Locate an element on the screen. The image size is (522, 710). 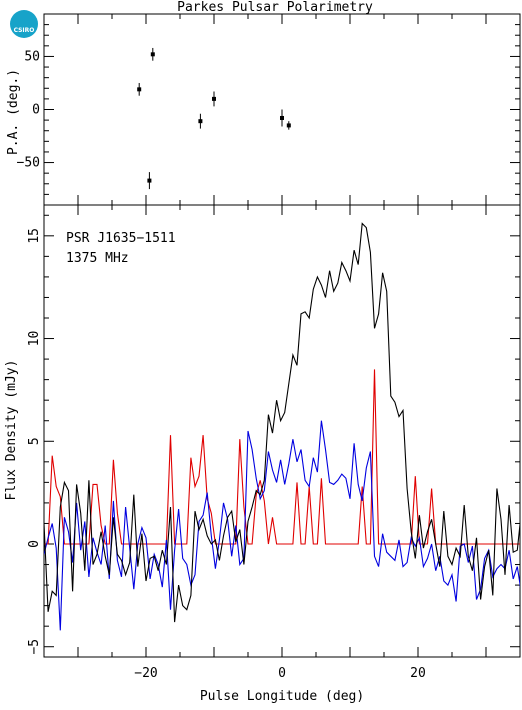
pa-ylabel: P.A. (deg.) is located at coordinates (13, 112).